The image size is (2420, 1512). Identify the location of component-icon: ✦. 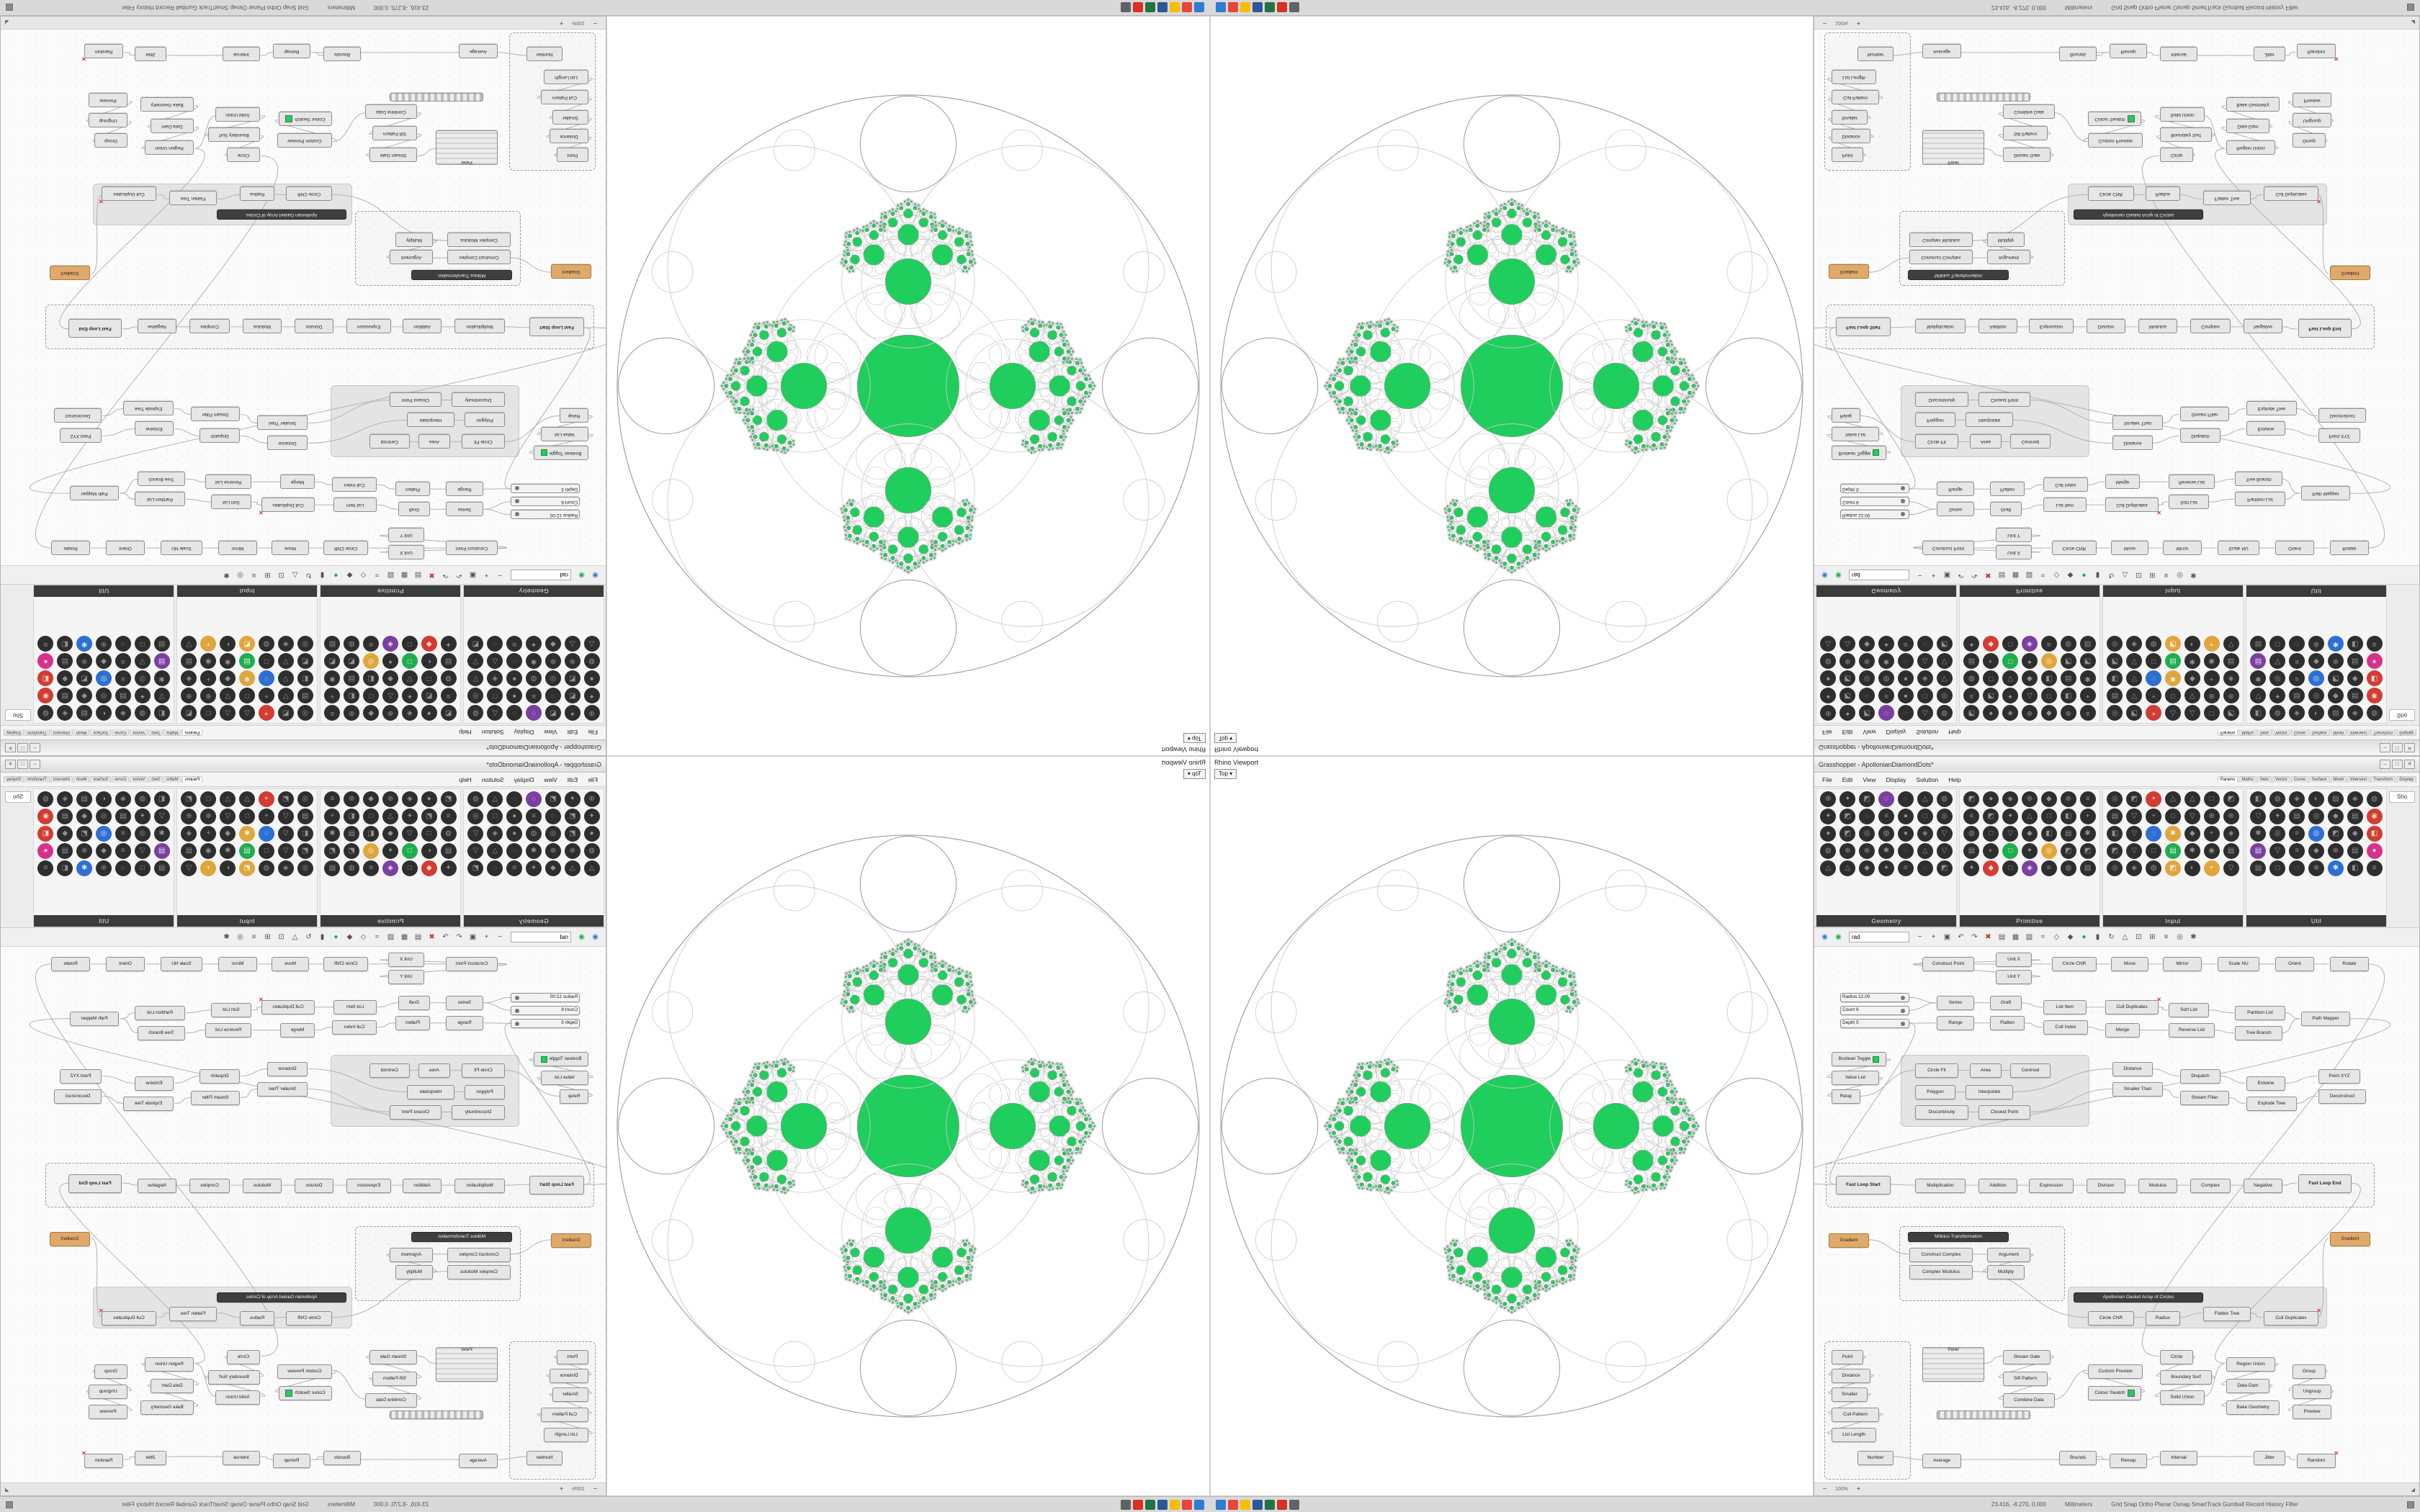
(410, 816).